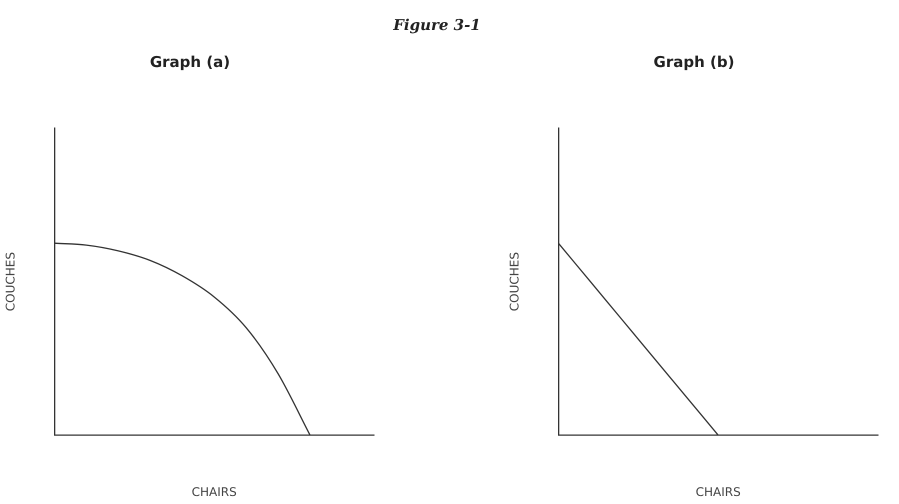 The height and width of the screenshot is (504, 899). I want to click on chart-title: Graph (b), so click(694, 62).